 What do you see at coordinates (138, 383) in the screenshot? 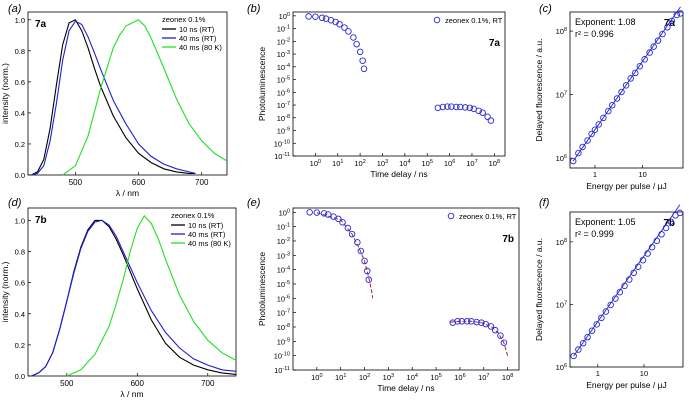
I see `x-tick-label: 600` at bounding box center [138, 383].